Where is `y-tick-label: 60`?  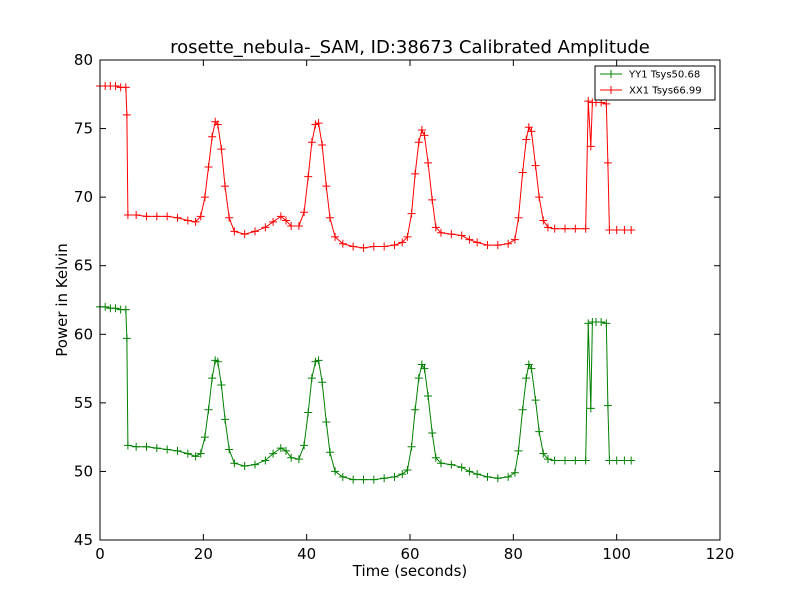 y-tick-label: 60 is located at coordinates (83, 334).